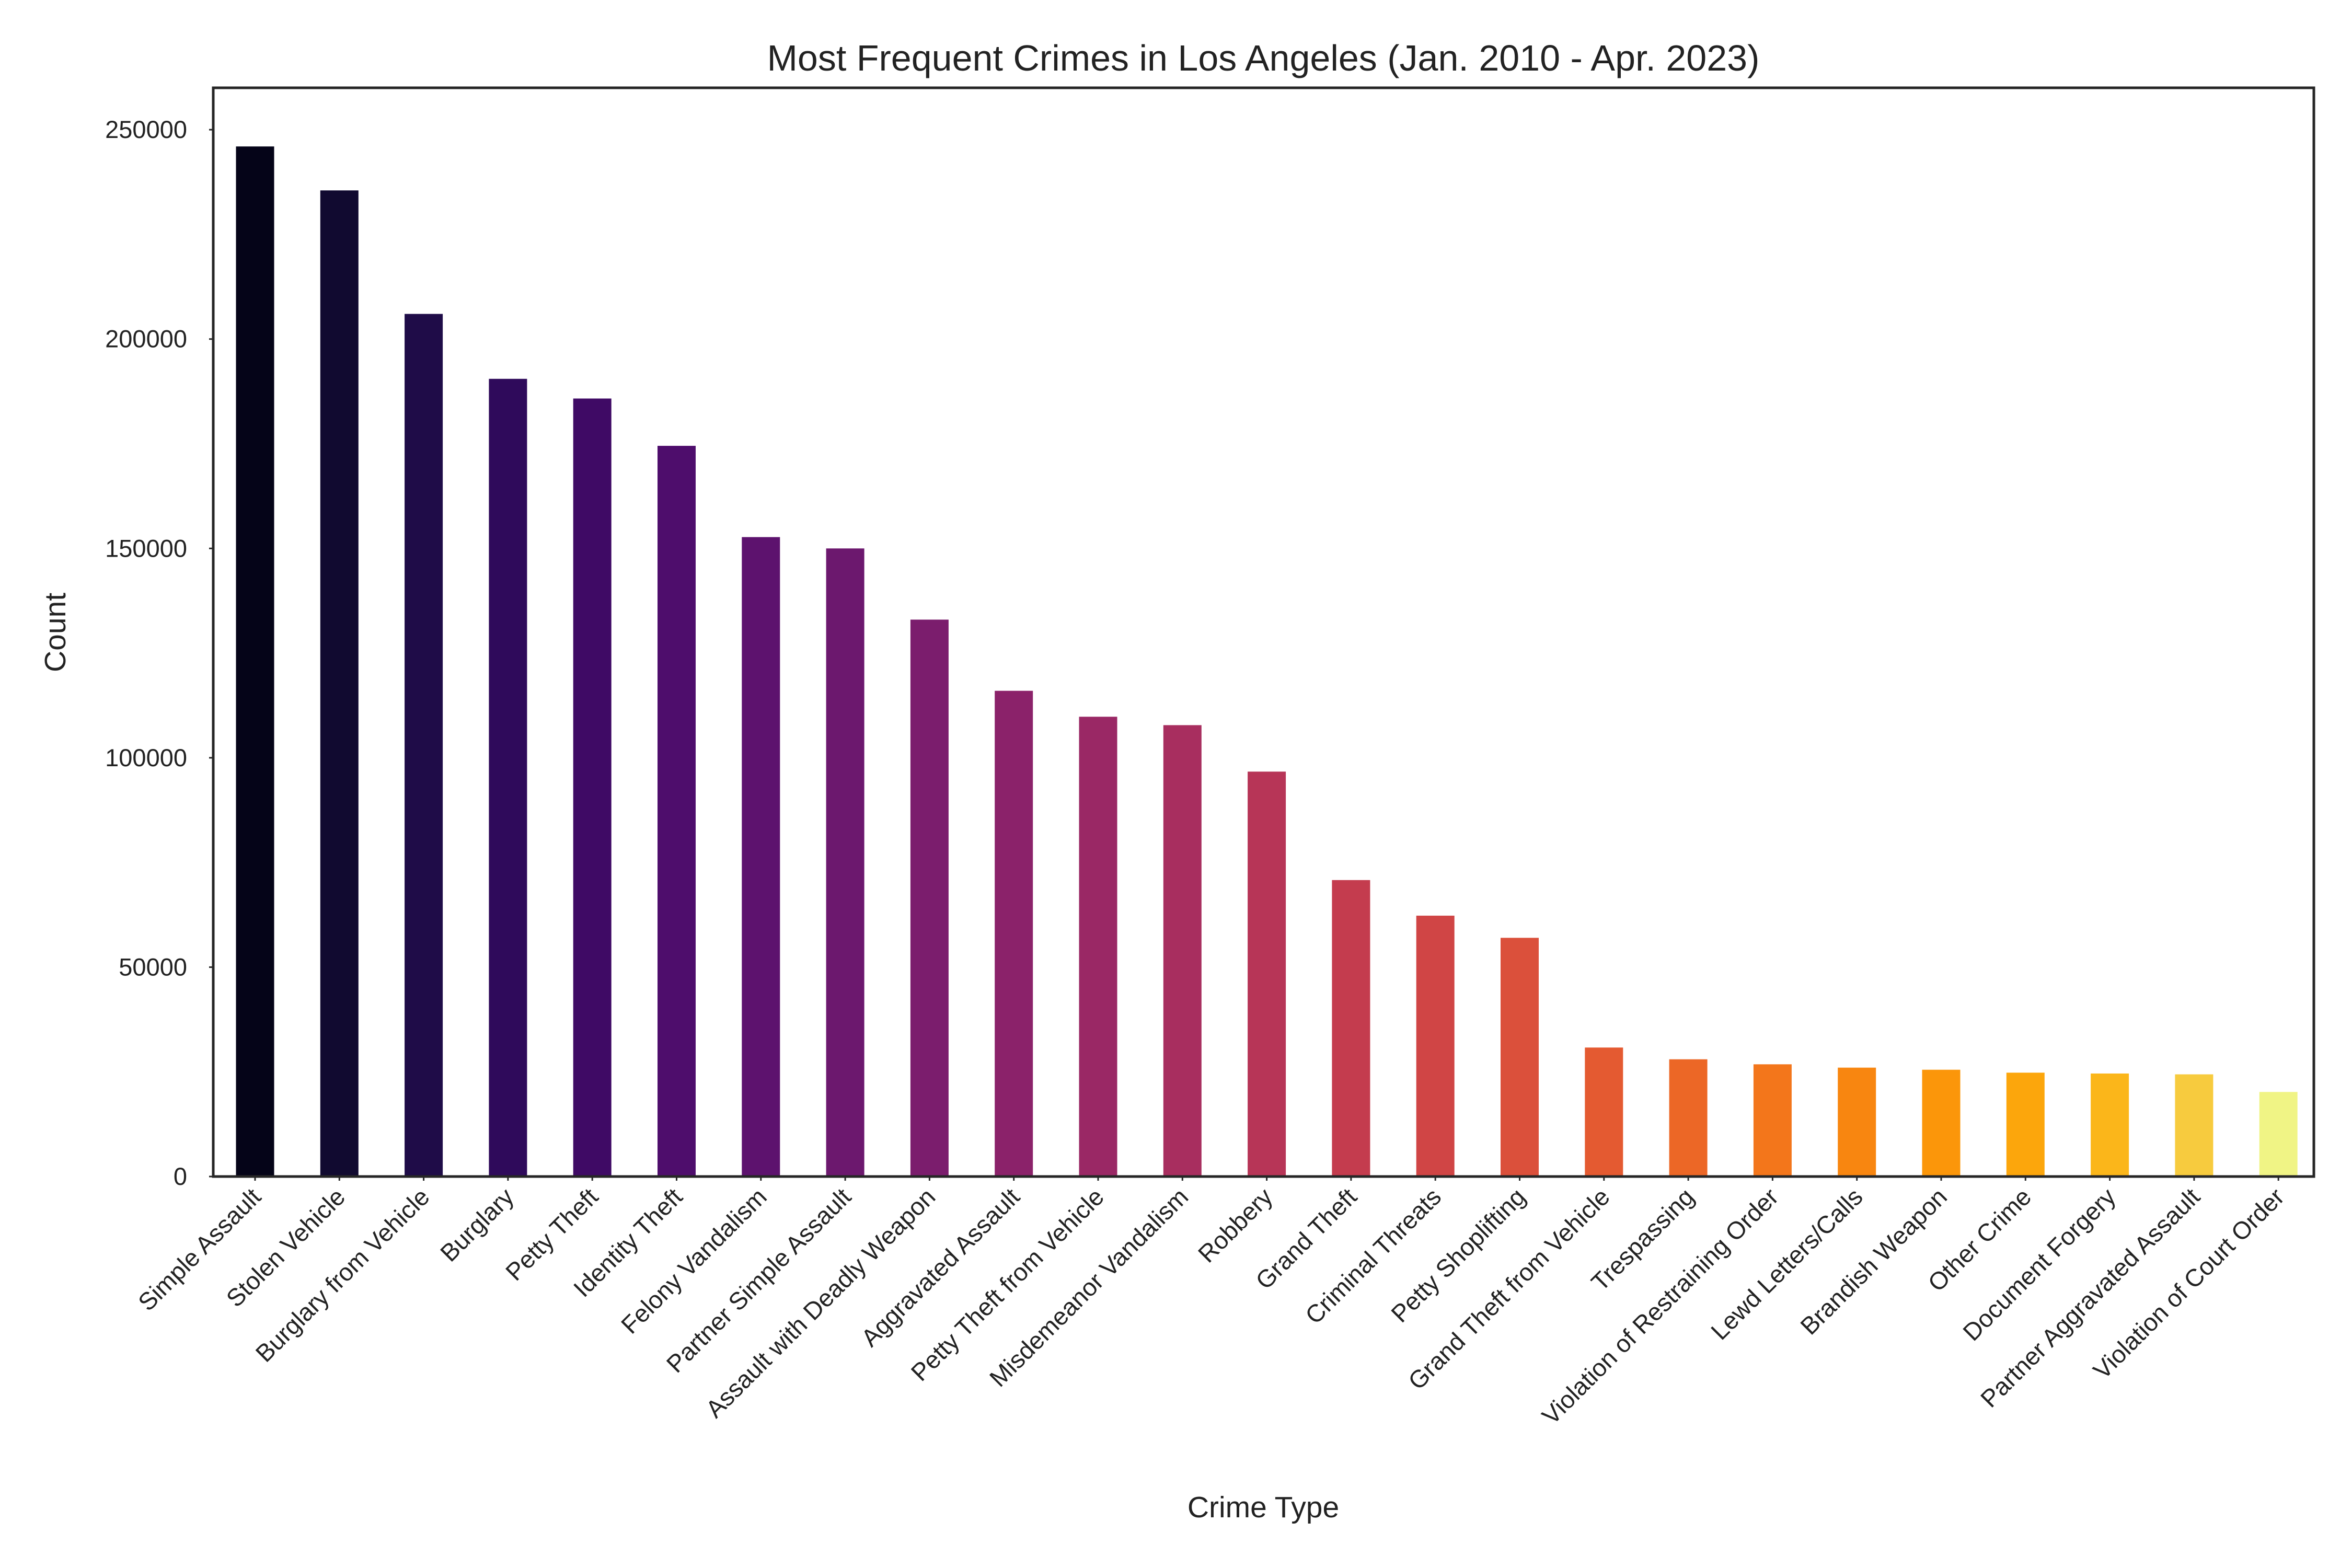  I want to click on y-tick-label: 50000, so click(153, 967).